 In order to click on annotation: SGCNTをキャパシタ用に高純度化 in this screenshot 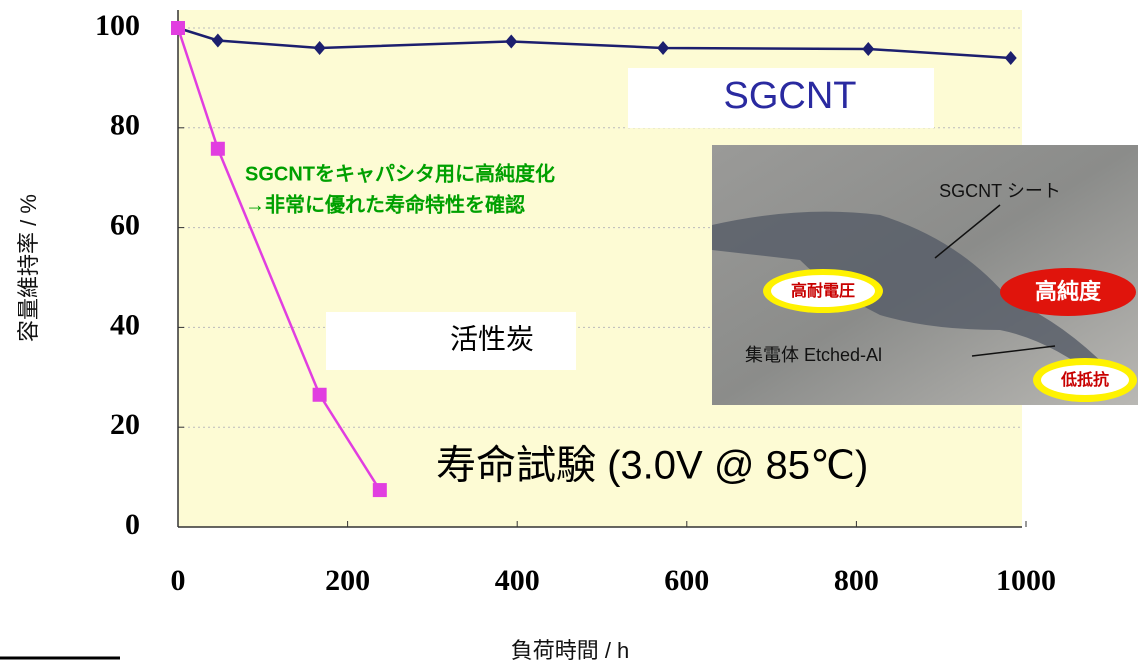, I will do `click(400, 173)`.